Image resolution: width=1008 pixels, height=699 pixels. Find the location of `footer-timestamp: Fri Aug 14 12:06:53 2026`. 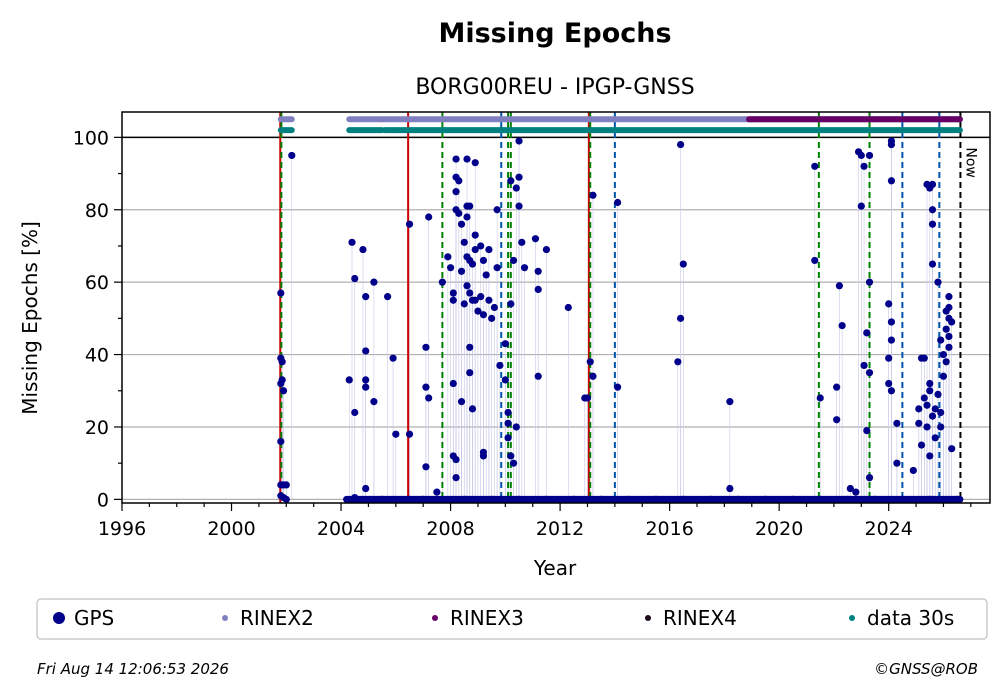

footer-timestamp: Fri Aug 14 12:06:53 2026 is located at coordinates (133, 669).